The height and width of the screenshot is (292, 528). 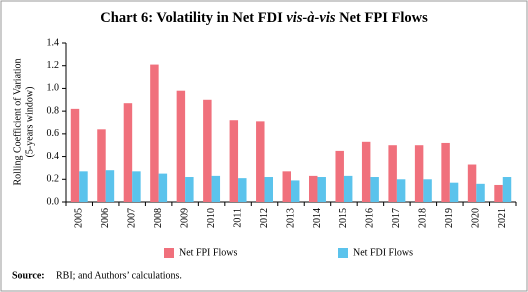 I want to click on x-tick-label: 2012, so click(x=264, y=218).